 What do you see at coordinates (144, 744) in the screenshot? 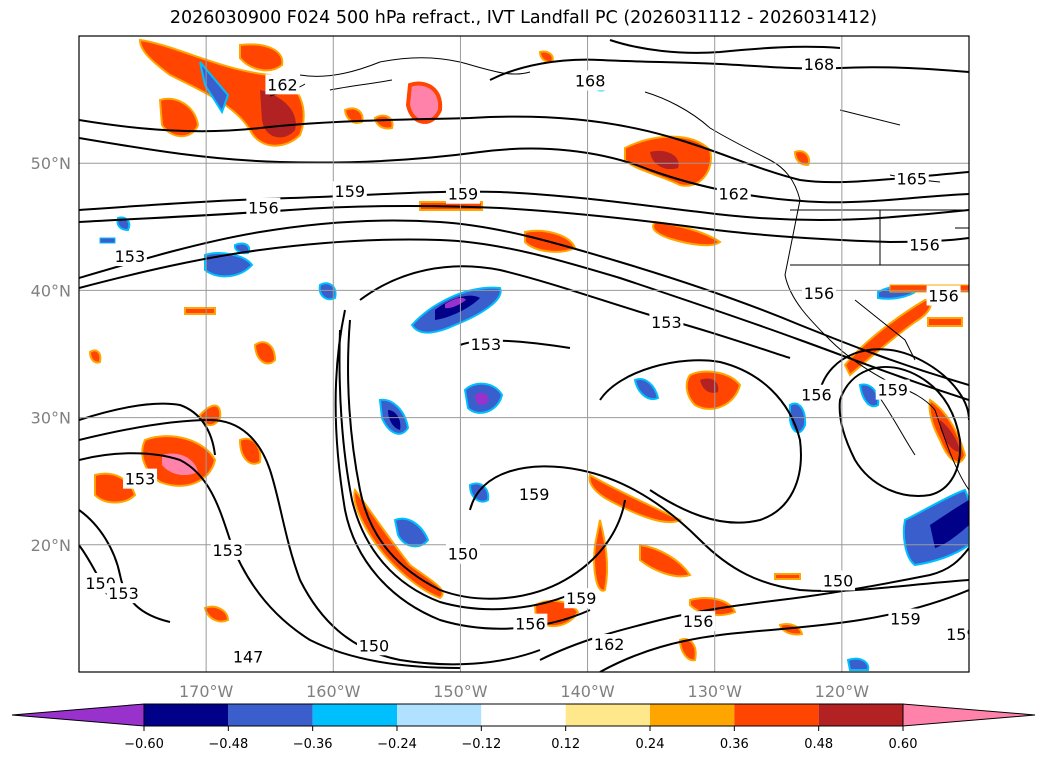
I see `colorbar-tick-label: −0.60` at bounding box center [144, 744].